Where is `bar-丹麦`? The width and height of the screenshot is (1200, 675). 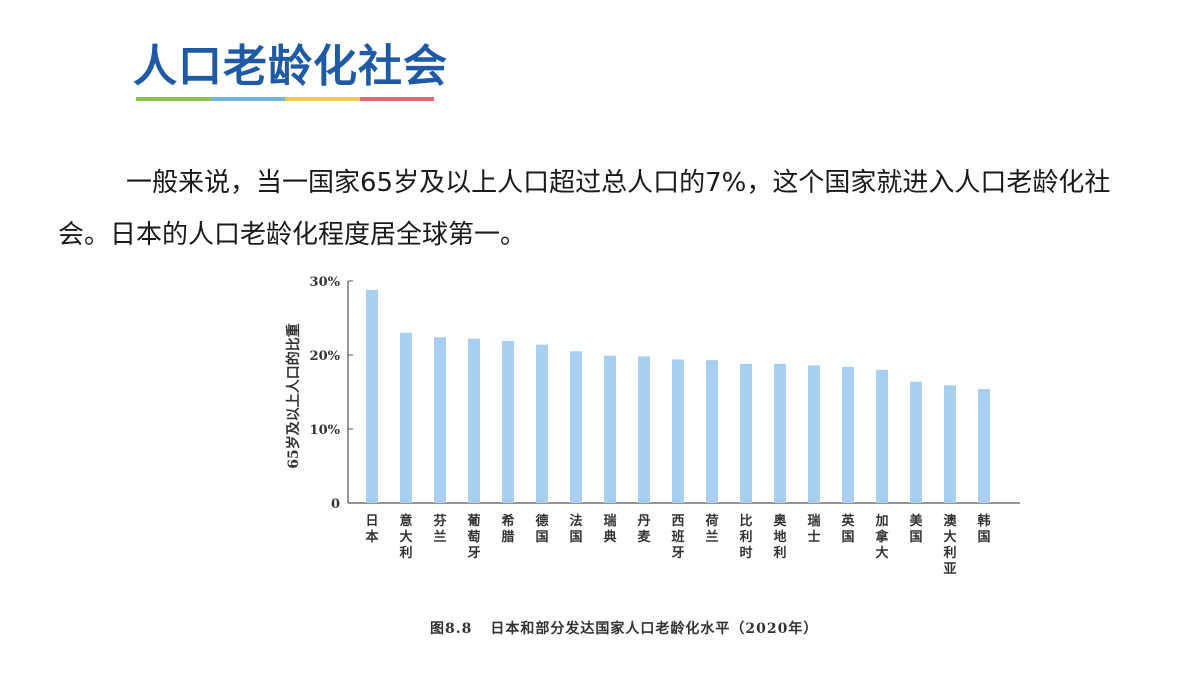
bar-丹麦 is located at coordinates (644, 429).